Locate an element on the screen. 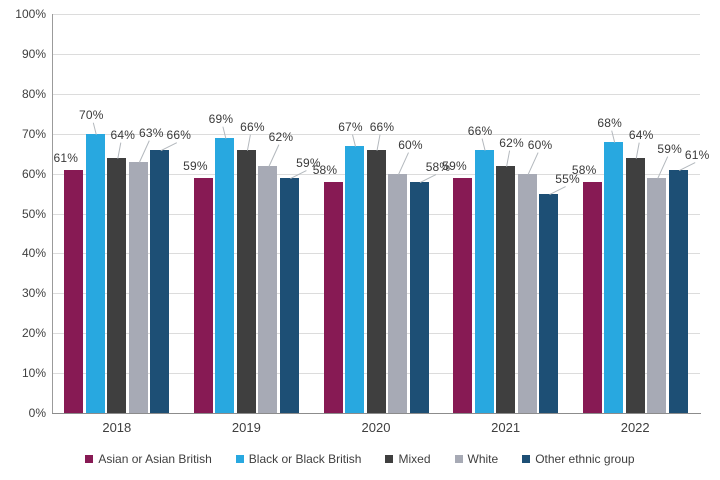  bar-2022-black-or-black-british is located at coordinates (614, 277).